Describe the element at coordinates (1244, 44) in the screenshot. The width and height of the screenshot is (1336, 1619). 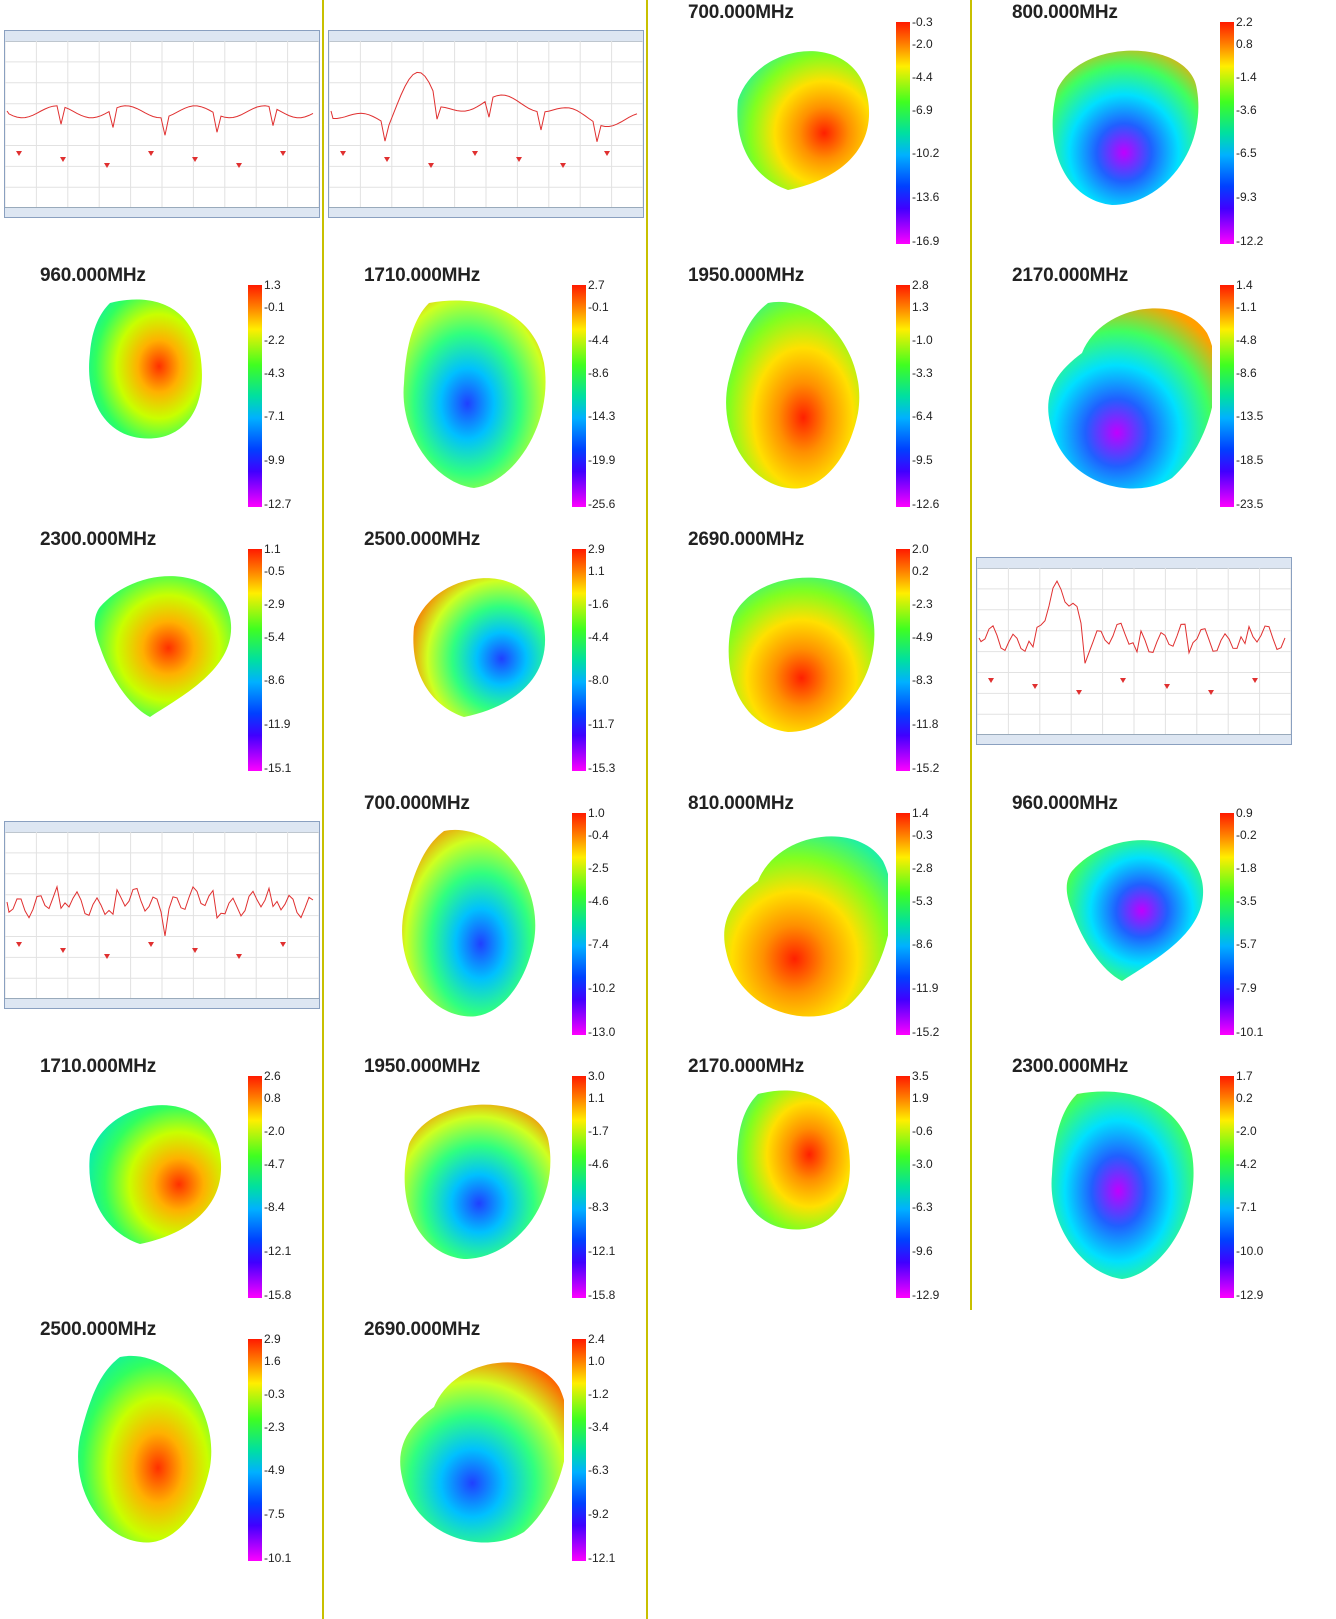
I see `colorbar-tick-label: 0.8` at that location.